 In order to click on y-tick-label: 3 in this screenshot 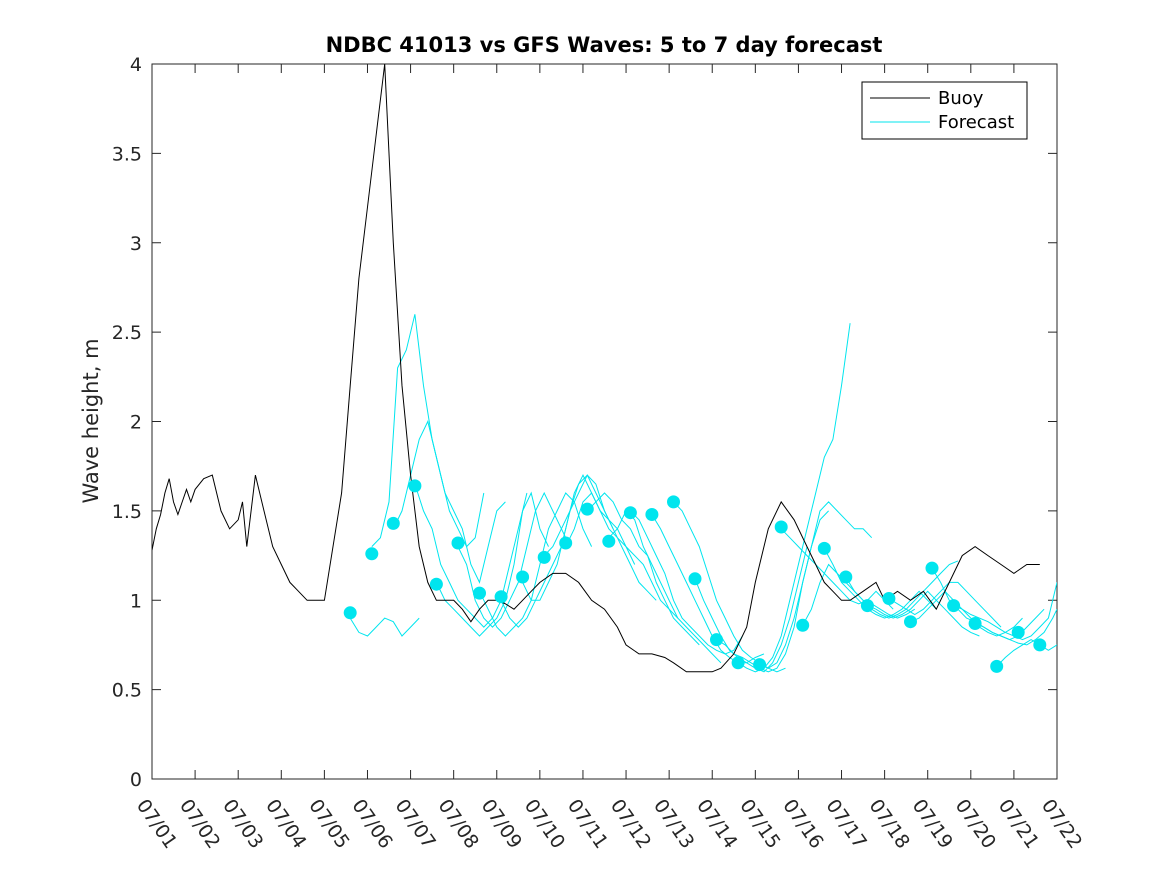, I will do `click(136, 244)`.